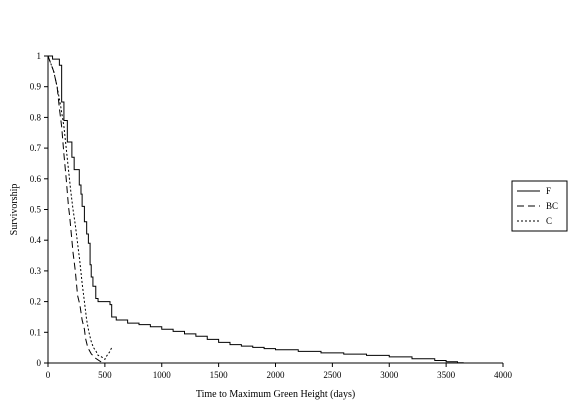 This screenshot has height=416, width=570. Describe the element at coordinates (39, 56) in the screenshot. I see `y-tick-label: 1` at that location.